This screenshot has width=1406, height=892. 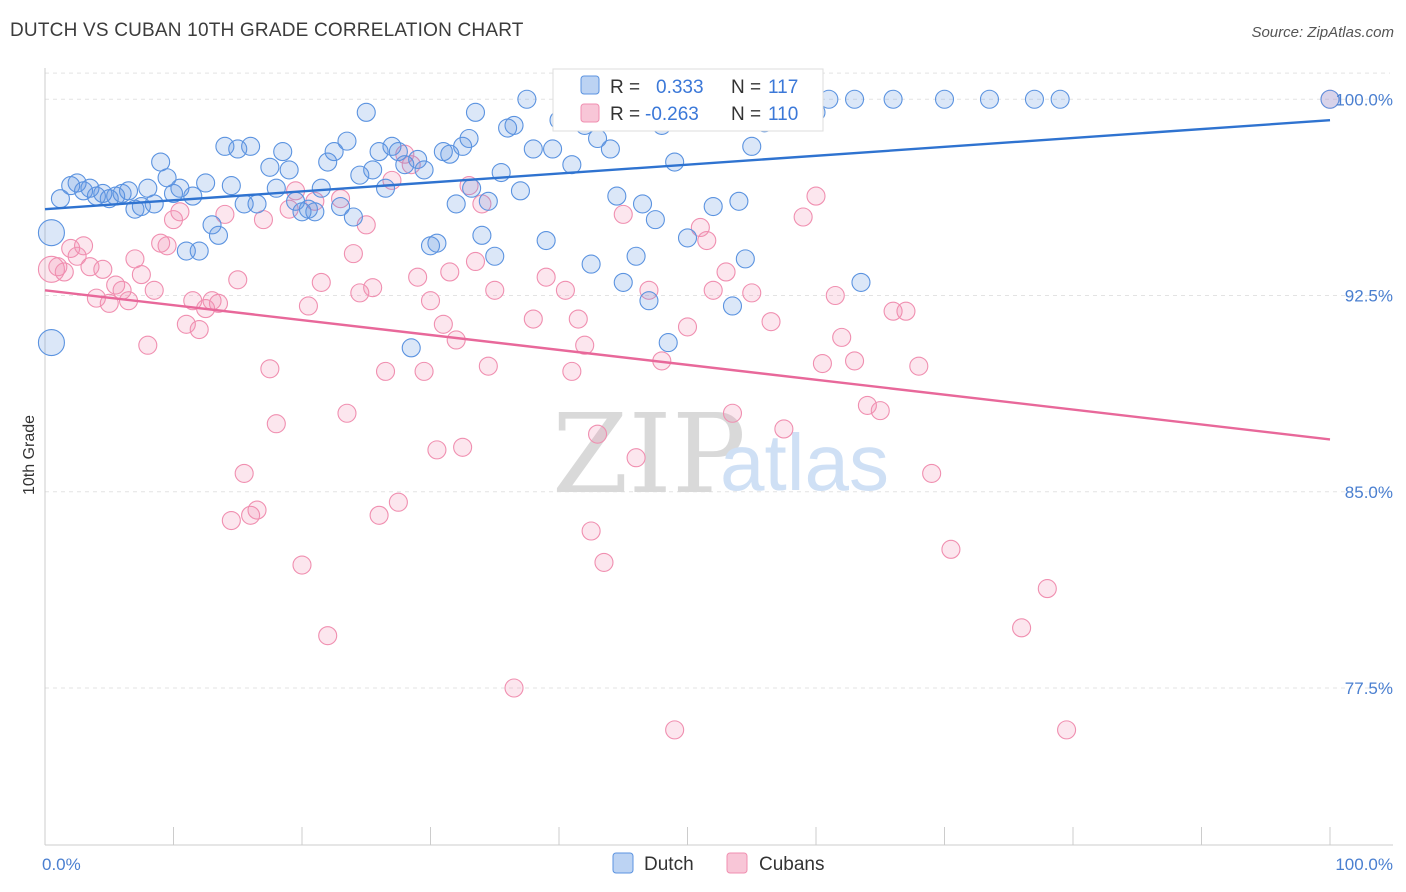 What do you see at coordinates (746, 114) in the screenshot?
I see `cubans-n-label: N =` at bounding box center [746, 114].